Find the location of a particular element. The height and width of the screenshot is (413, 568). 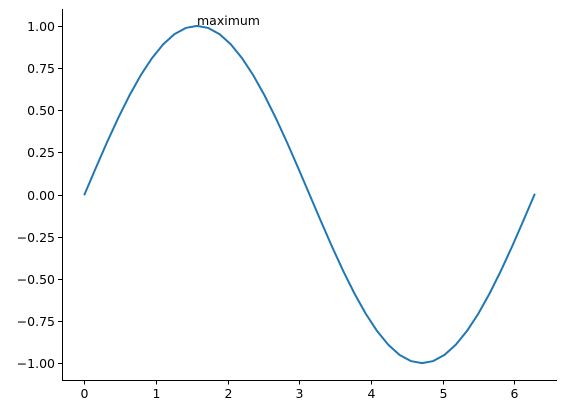

y-tick-label: −0.25 is located at coordinates (36, 237).